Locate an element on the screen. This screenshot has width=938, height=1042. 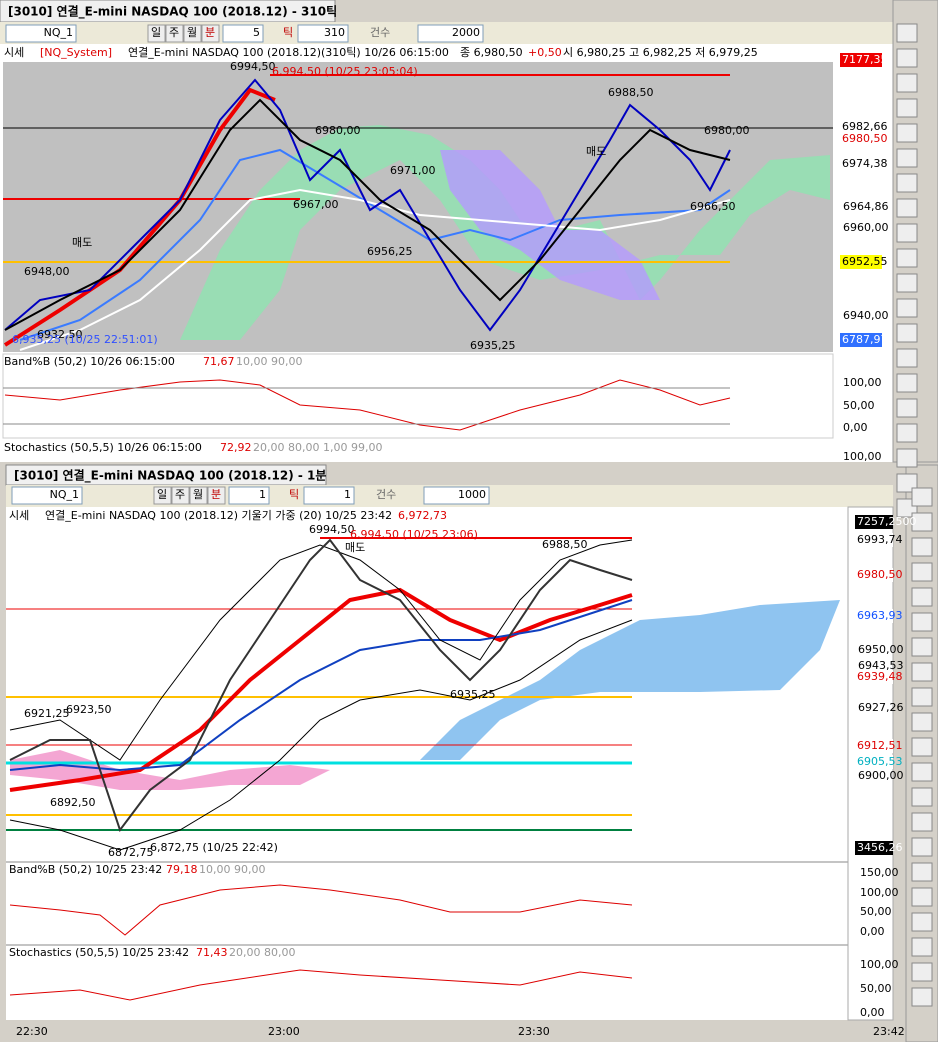
annotation: 6980,00 is located at coordinates (727, 130).